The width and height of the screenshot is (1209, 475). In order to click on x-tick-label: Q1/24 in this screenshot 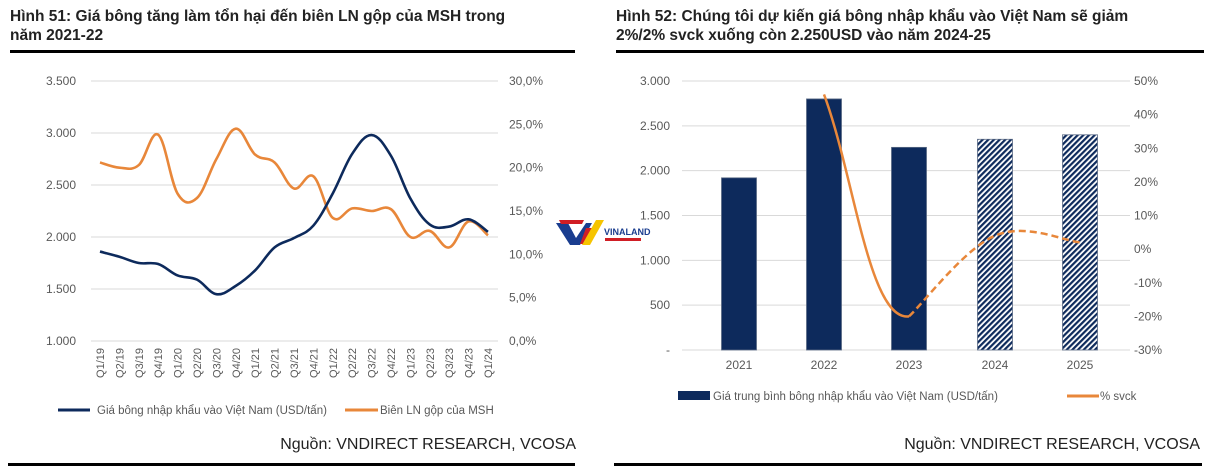, I will do `click(489, 363)`.